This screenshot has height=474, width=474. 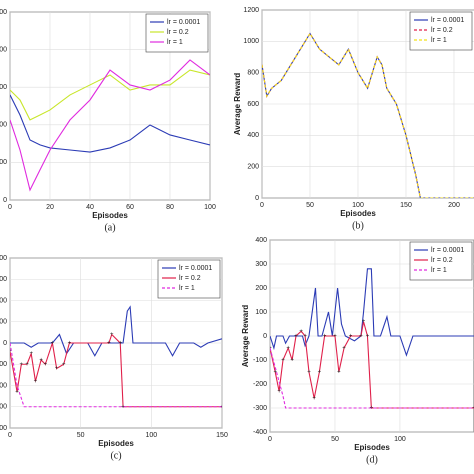 I want to click on x-tick-label: 60, so click(x=130, y=207).